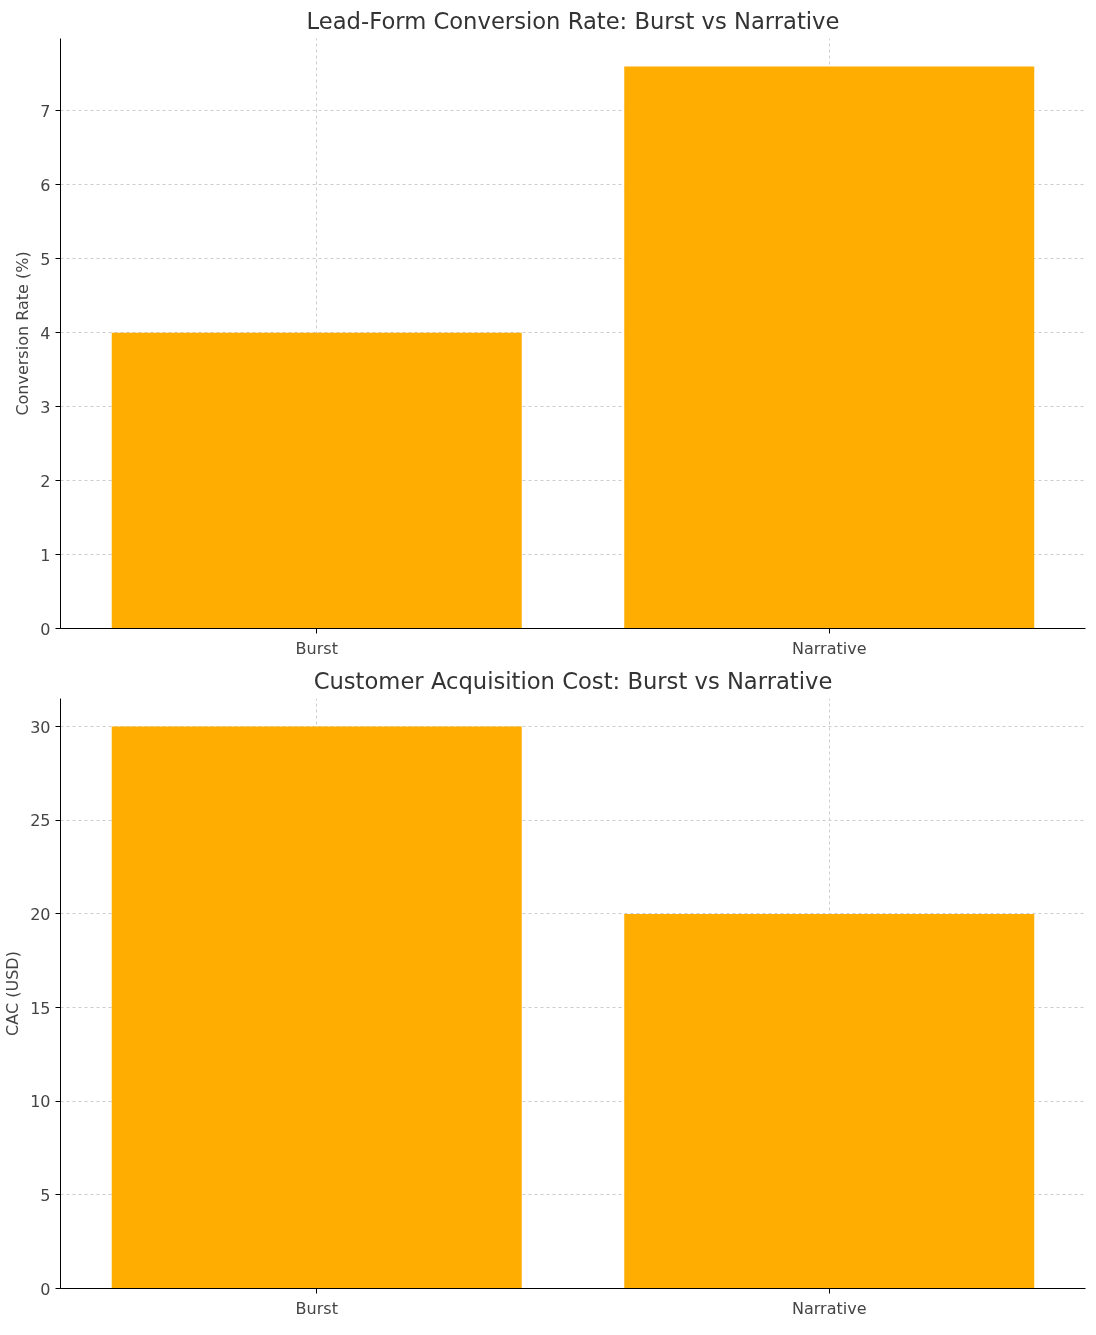 The width and height of the screenshot is (1096, 1335). I want to click on y-tick-label: 4, so click(45, 333).